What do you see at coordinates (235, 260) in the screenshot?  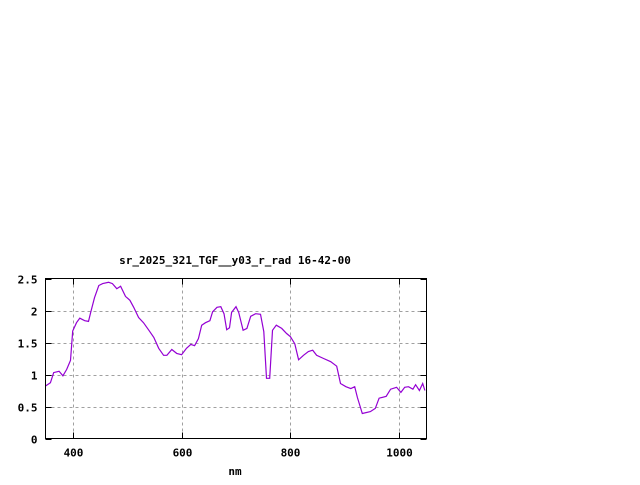 I see `chart-title: sr_2025_321_TGF__y03_r_rad 16-42-00` at bounding box center [235, 260].